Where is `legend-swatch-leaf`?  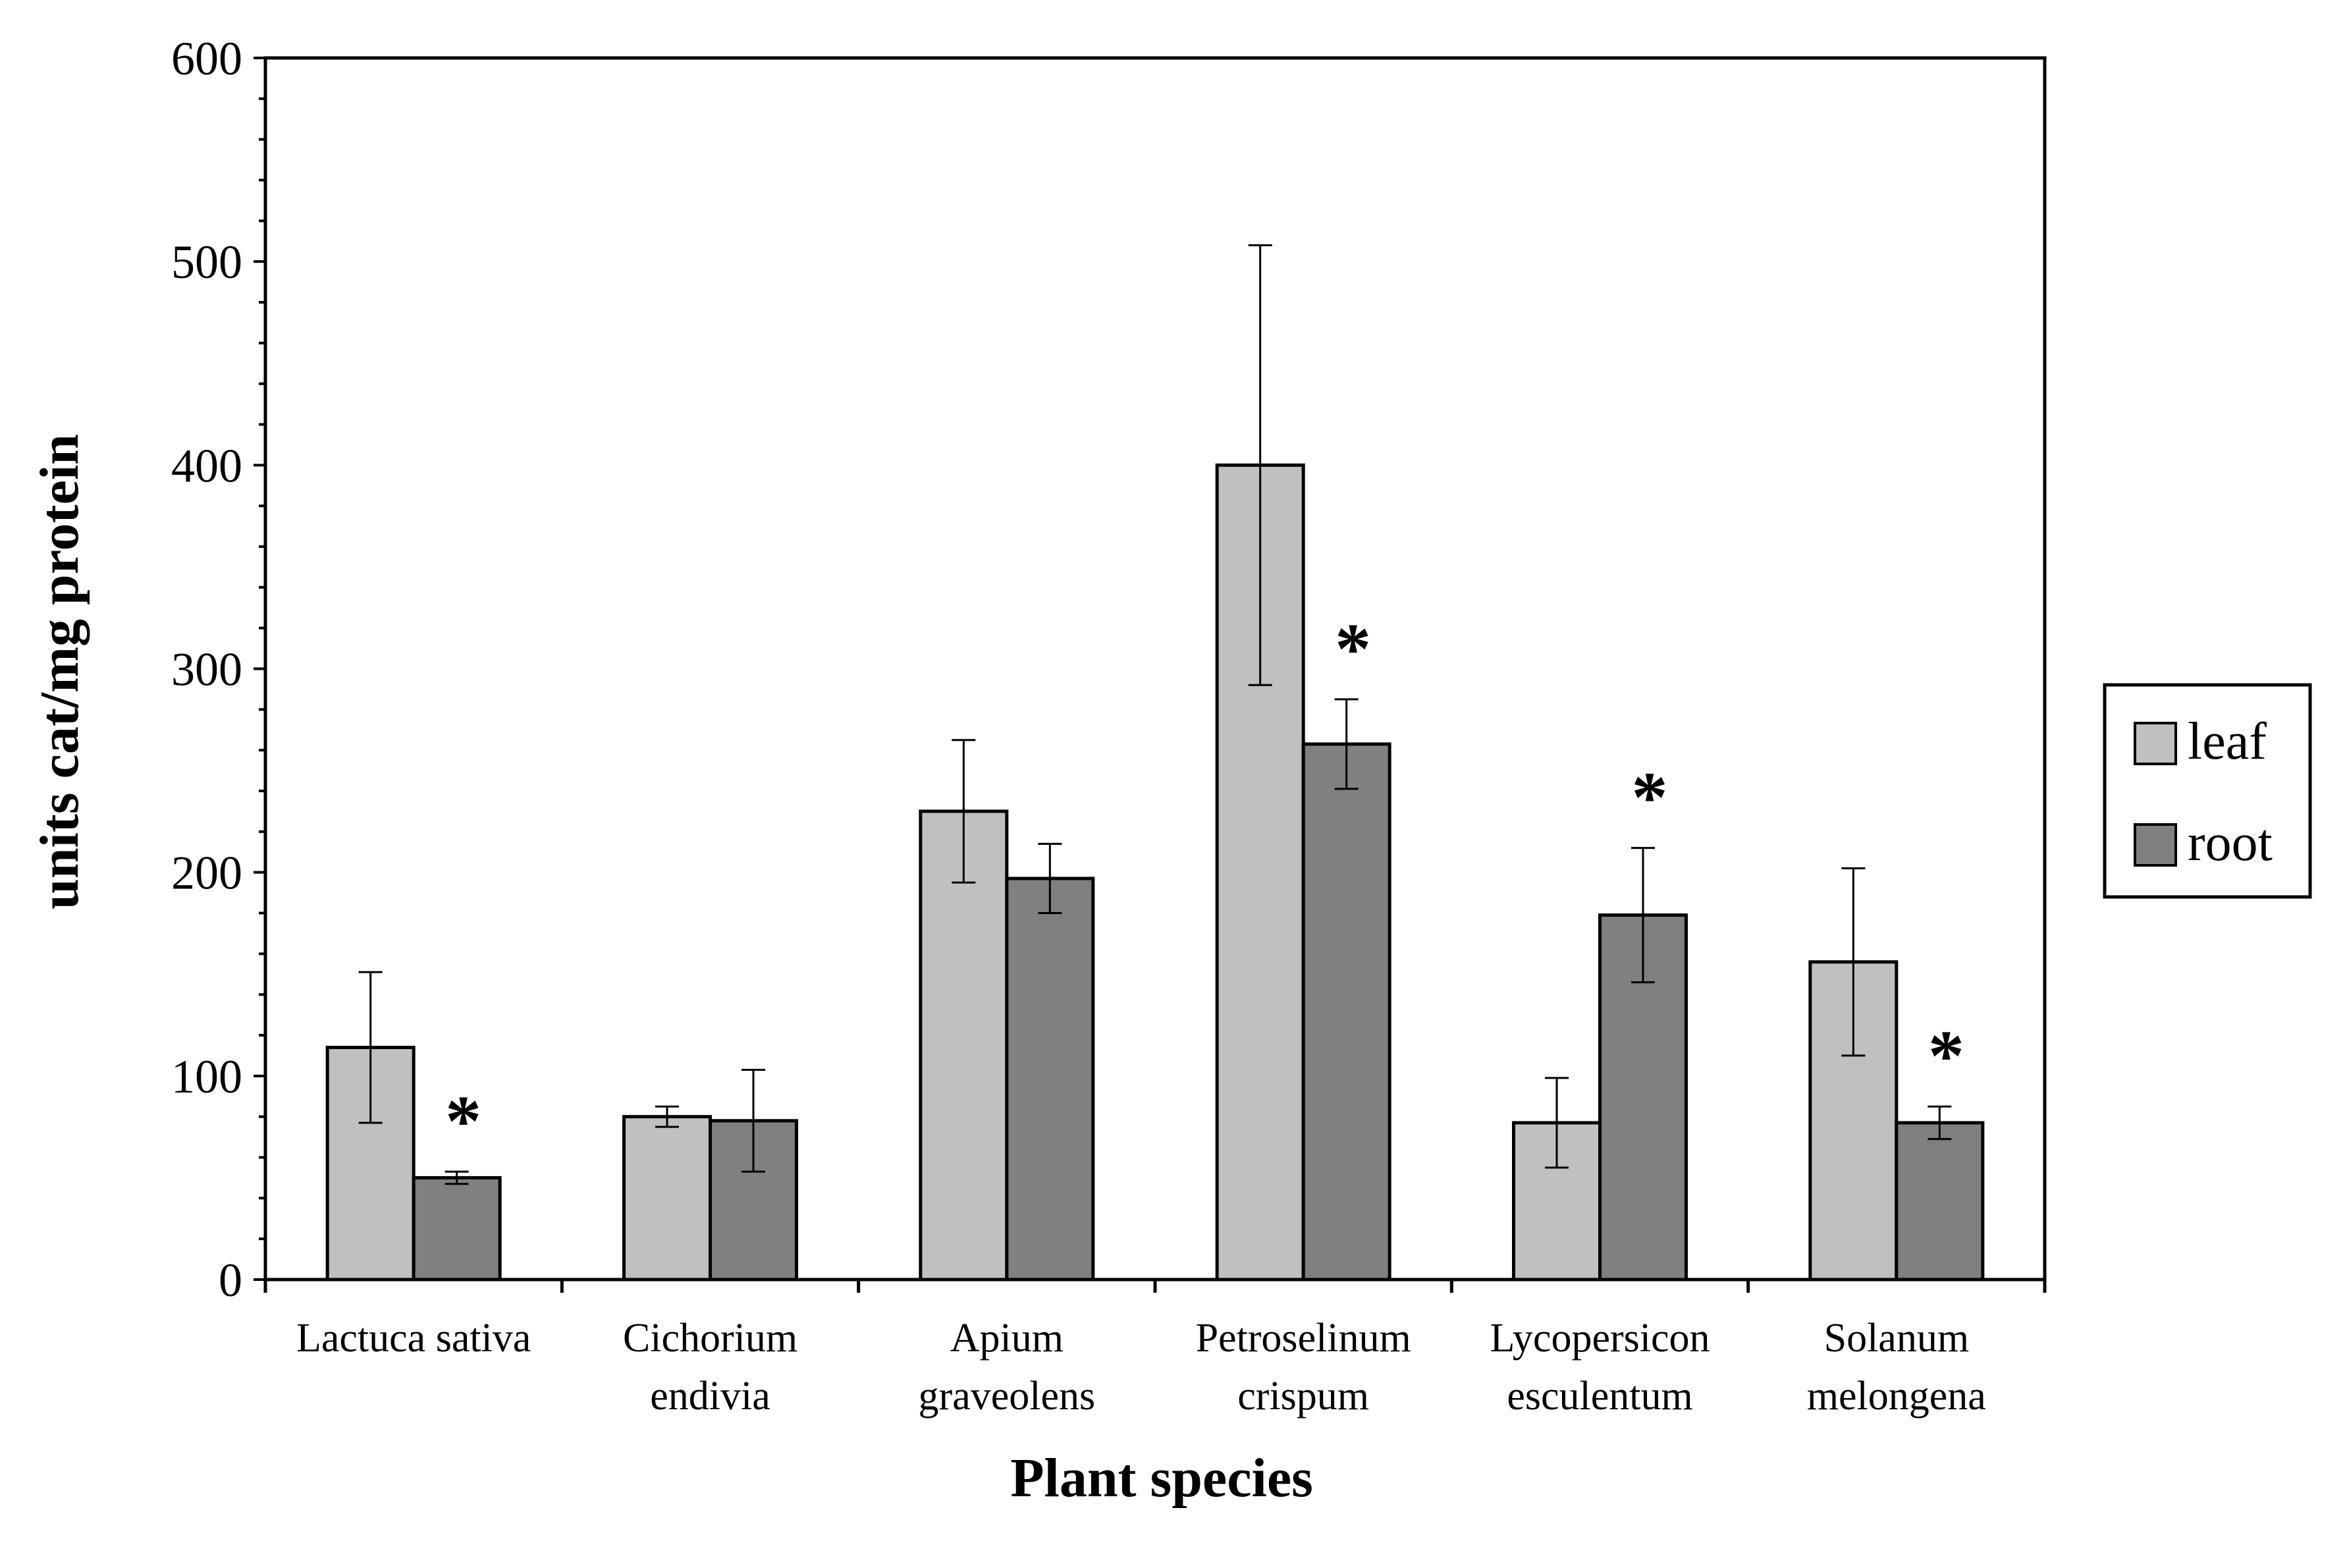 legend-swatch-leaf is located at coordinates (2155, 743).